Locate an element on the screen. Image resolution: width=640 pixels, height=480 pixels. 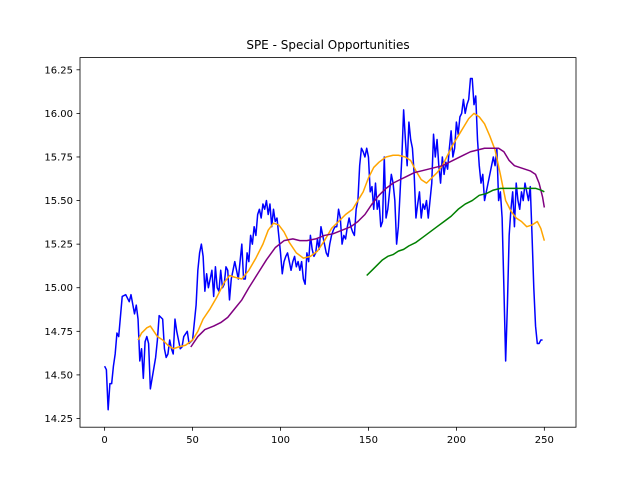
y-tick-label-5: 15.50 is located at coordinates (58, 201).